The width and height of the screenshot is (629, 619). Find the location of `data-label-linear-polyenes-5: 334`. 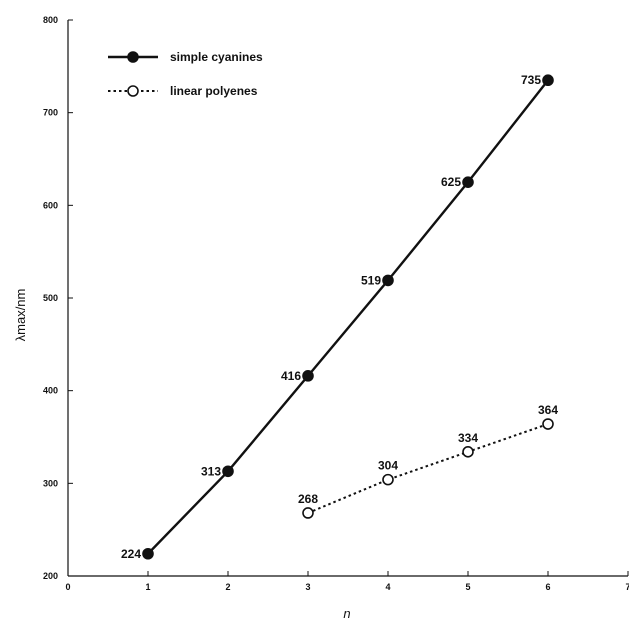

data-label-linear-polyenes-5: 334 is located at coordinates (468, 438).